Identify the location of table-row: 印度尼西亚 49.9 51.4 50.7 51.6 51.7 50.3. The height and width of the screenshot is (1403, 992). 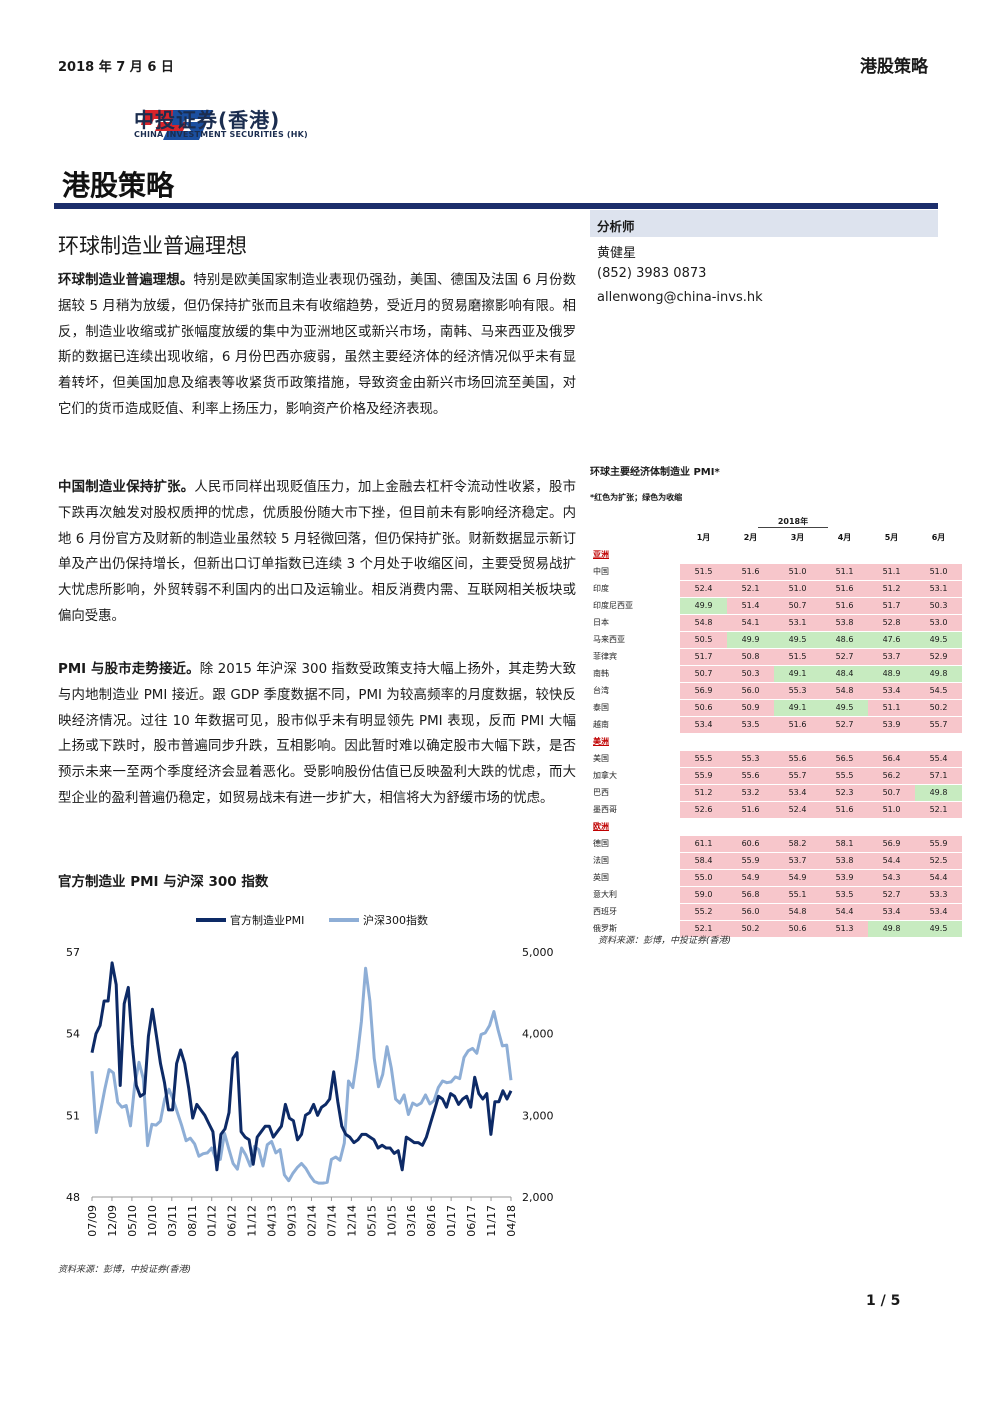
(776, 606).